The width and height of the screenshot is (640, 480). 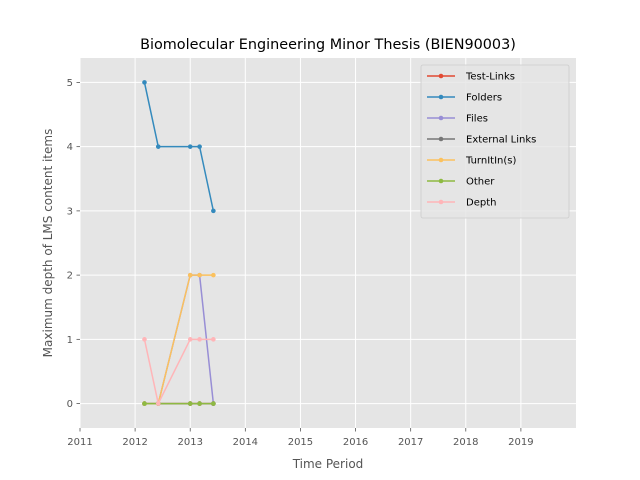 What do you see at coordinates (464, 98) in the screenshot?
I see `legend-item-folders: Folders` at bounding box center [464, 98].